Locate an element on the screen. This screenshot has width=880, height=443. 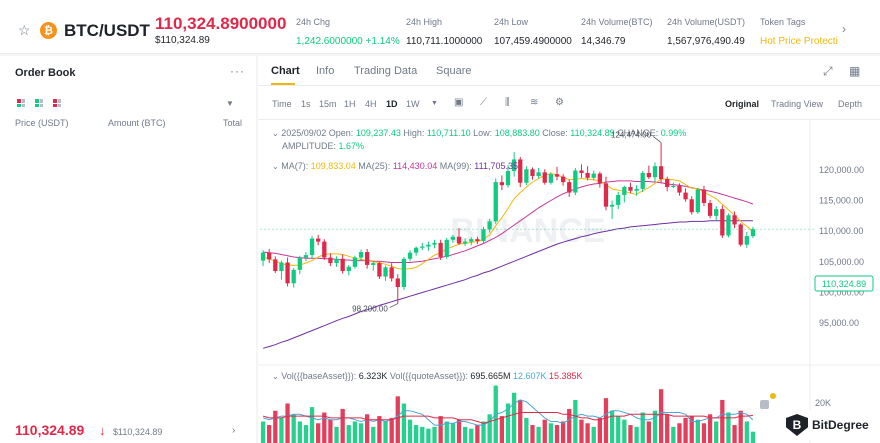
timeframe-1w: 1W is located at coordinates (413, 104).